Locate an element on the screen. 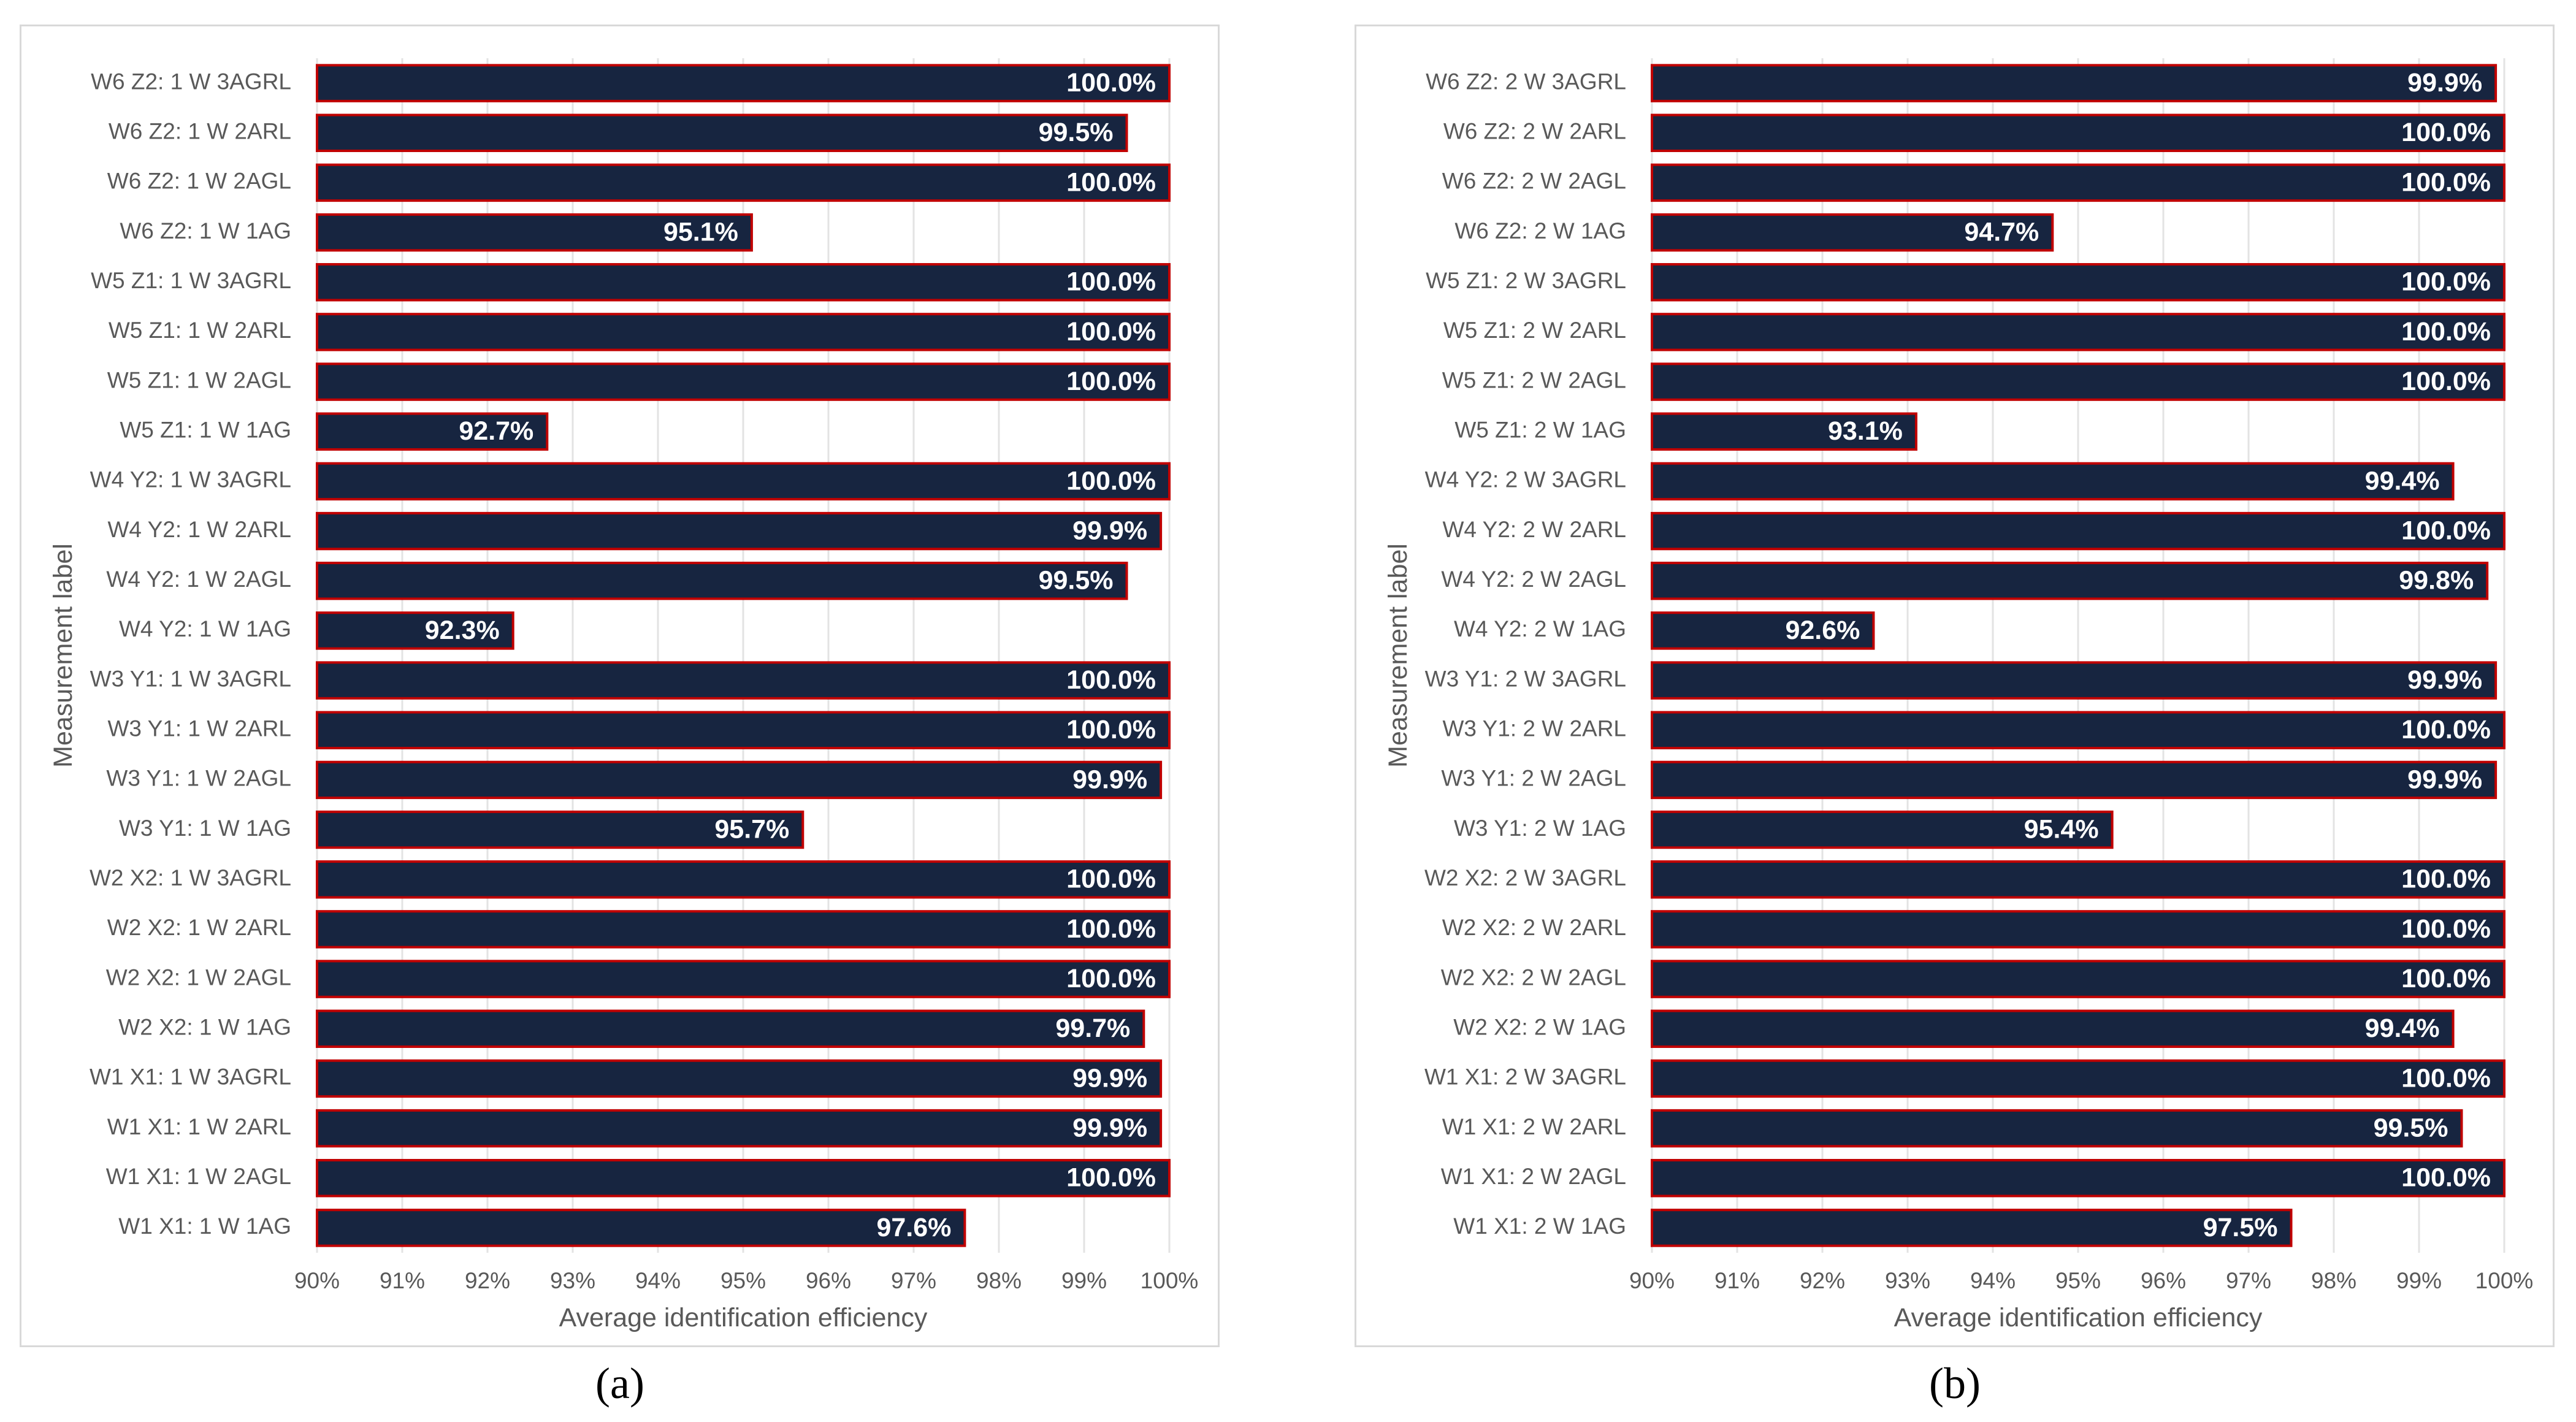  x-tick-label: 95% is located at coordinates (743, 1280).